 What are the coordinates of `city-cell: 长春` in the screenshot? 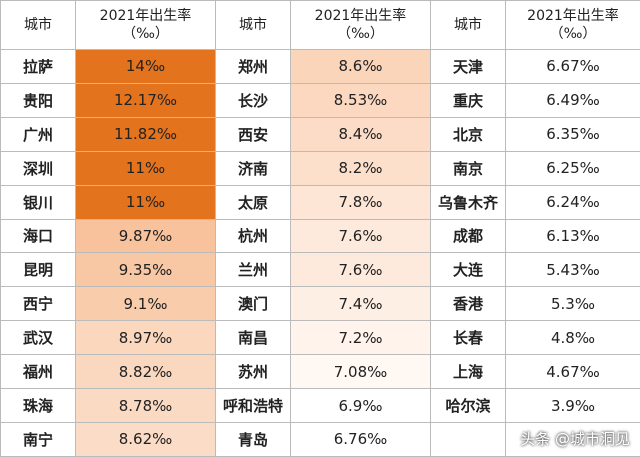 It's located at (468, 338).